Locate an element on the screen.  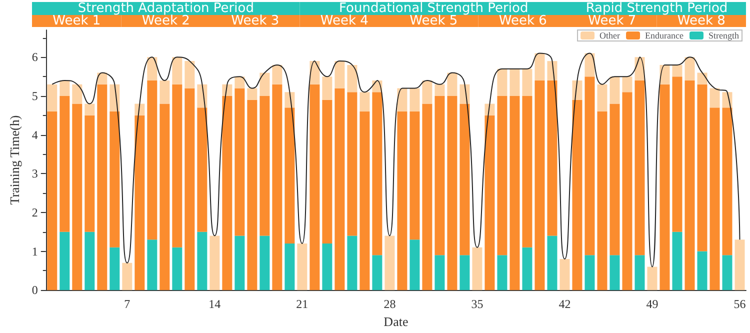
x-tick-label: 7 is located at coordinates (127, 304).